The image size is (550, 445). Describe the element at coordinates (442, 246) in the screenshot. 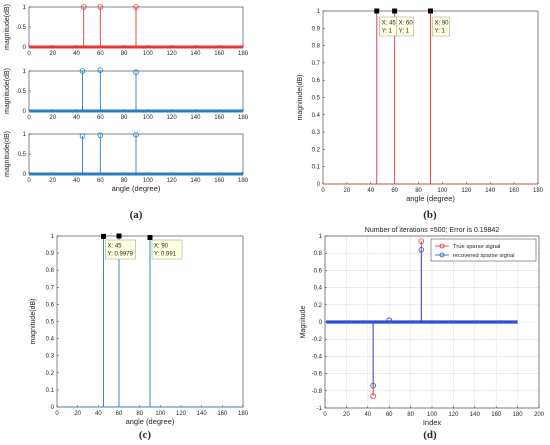

I see `legend-swatch-marker` at that location.